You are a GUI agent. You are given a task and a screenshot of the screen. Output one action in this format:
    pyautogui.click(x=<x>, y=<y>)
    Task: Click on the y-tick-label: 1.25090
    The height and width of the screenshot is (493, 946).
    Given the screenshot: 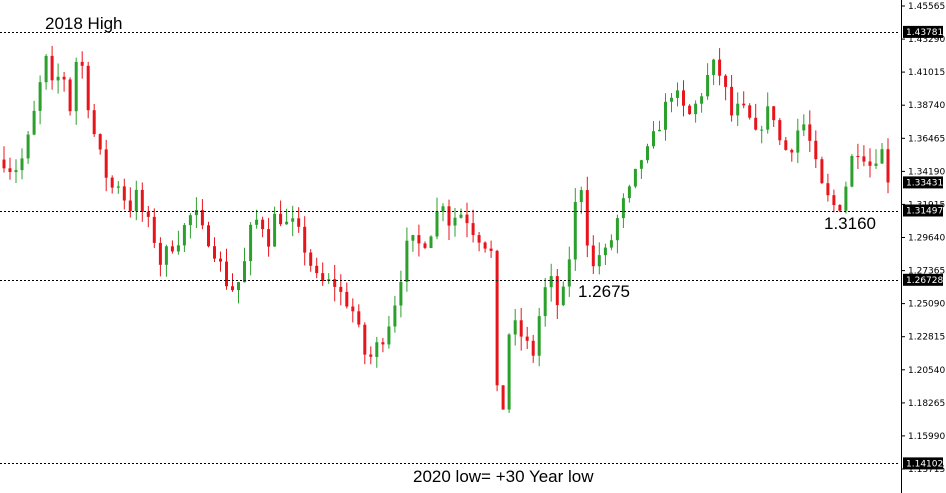 What is the action you would take?
    pyautogui.click(x=926, y=305)
    